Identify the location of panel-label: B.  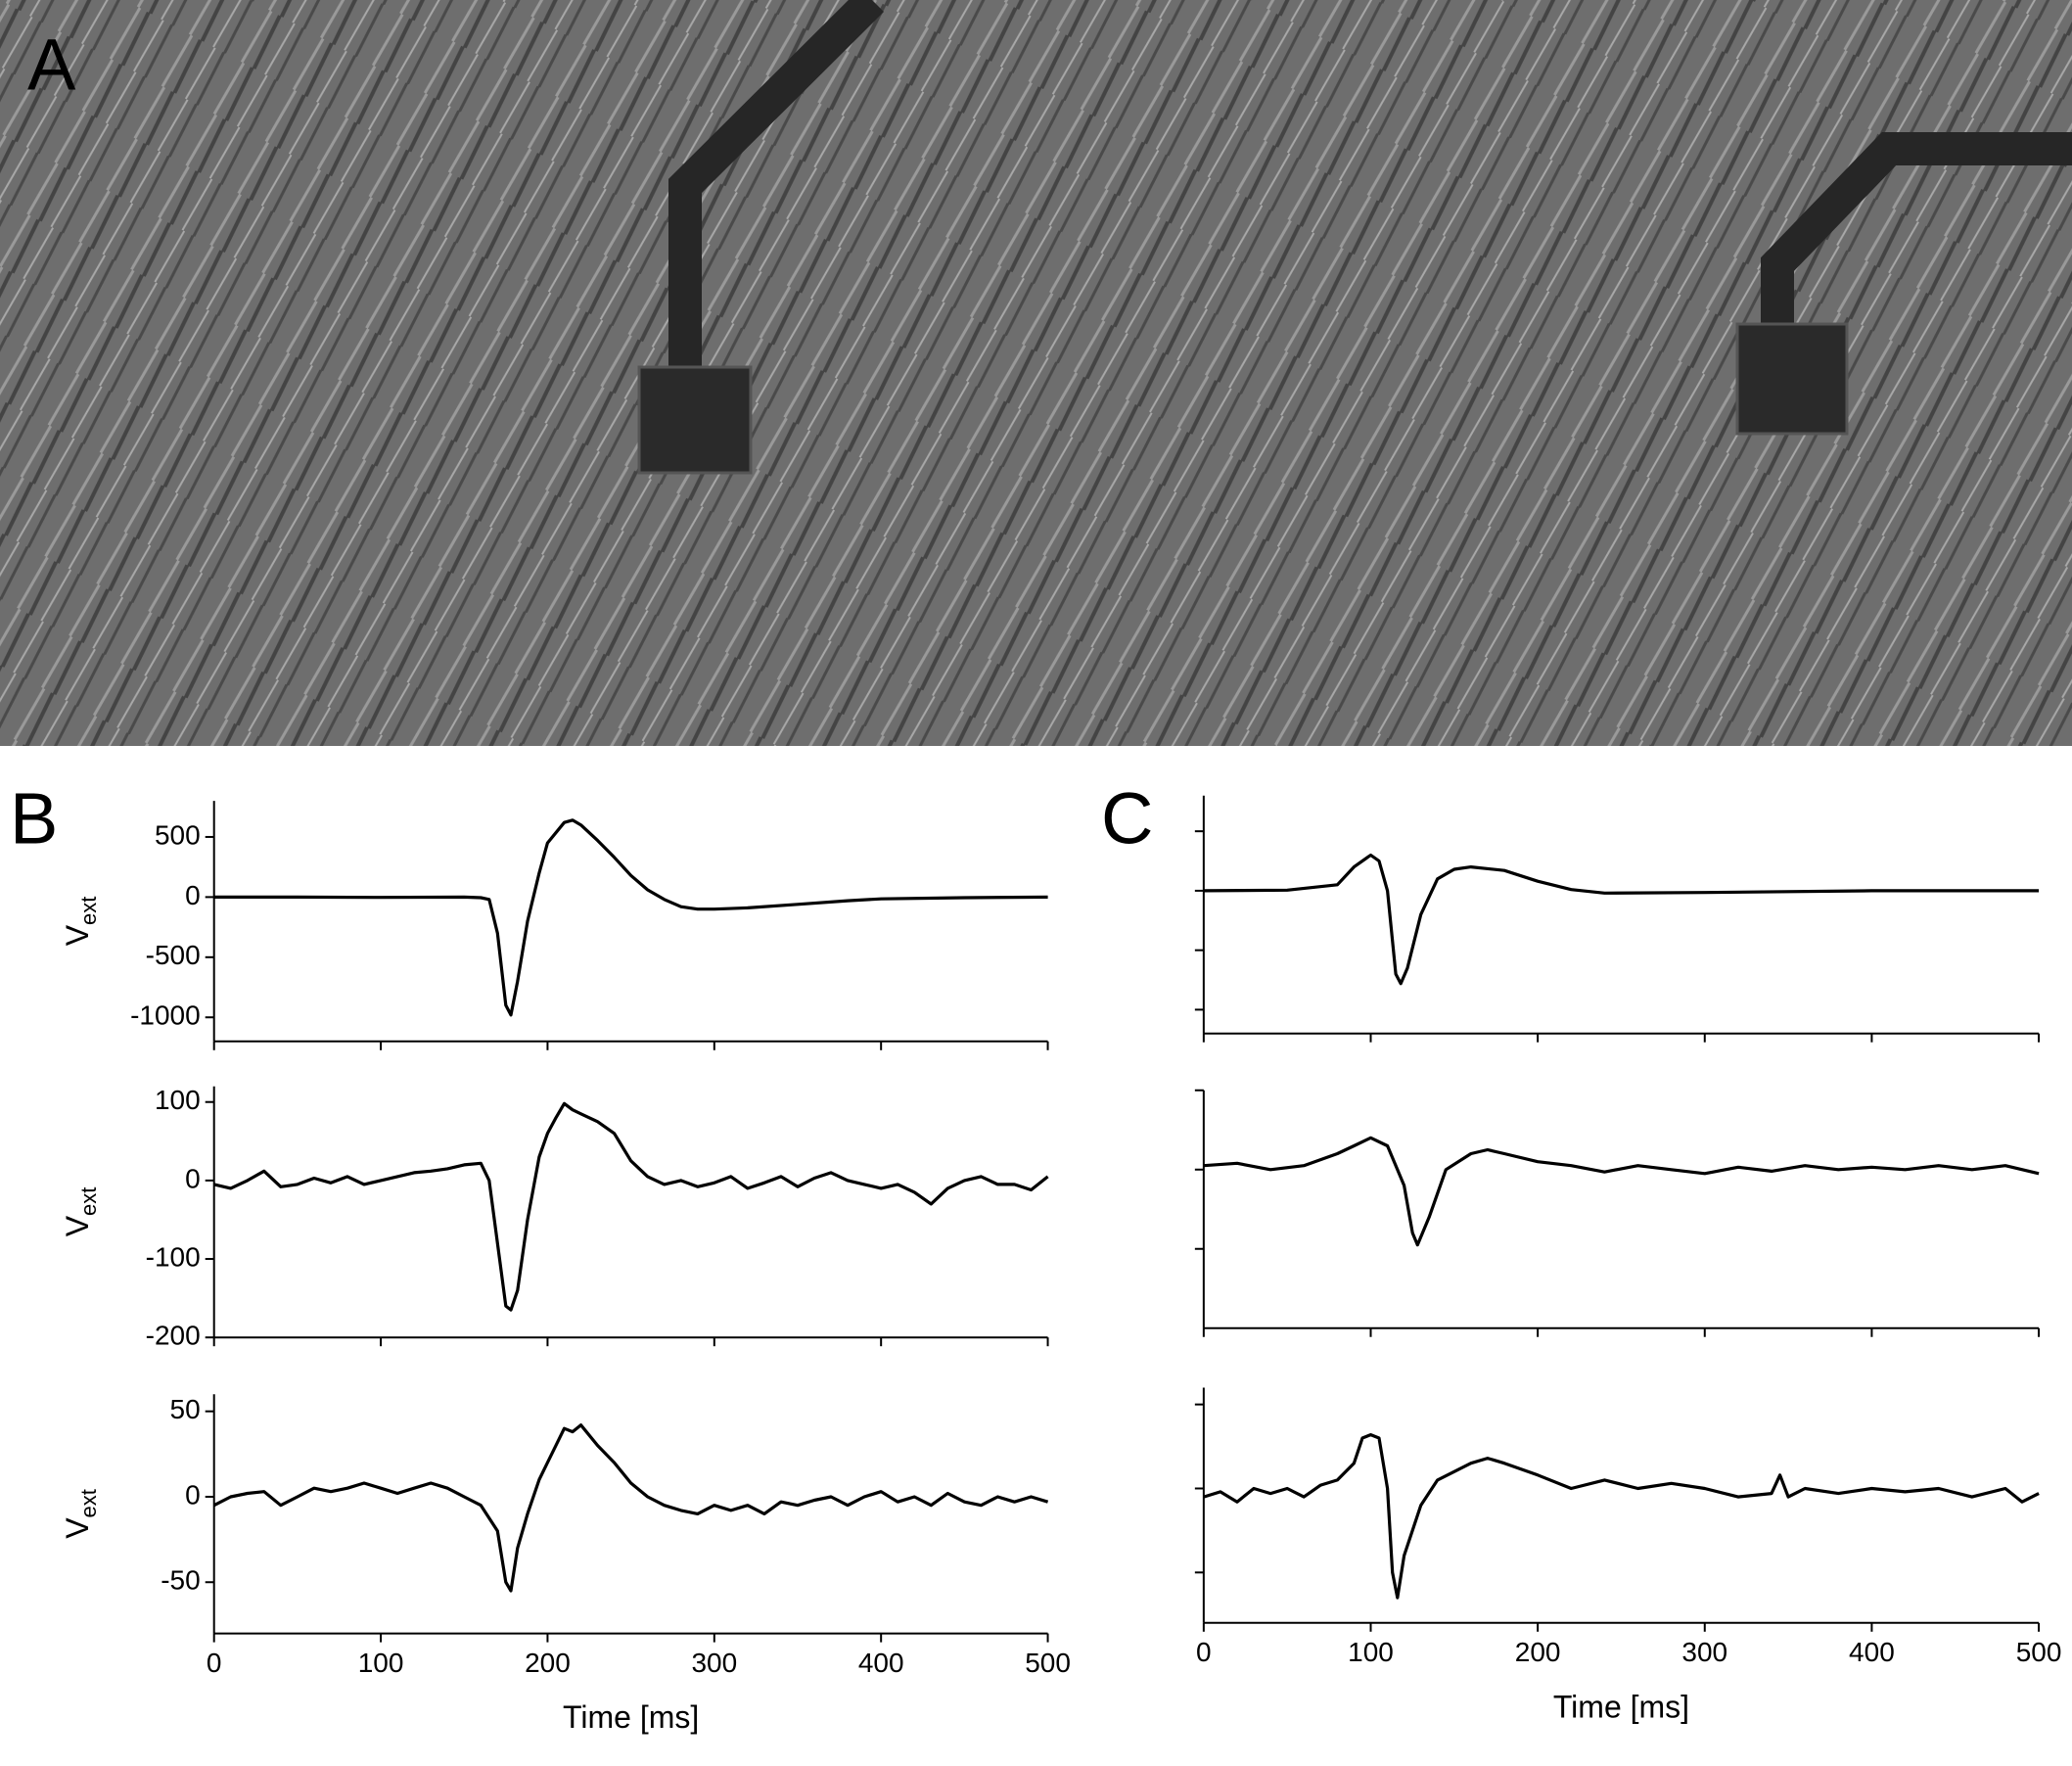
(34, 819).